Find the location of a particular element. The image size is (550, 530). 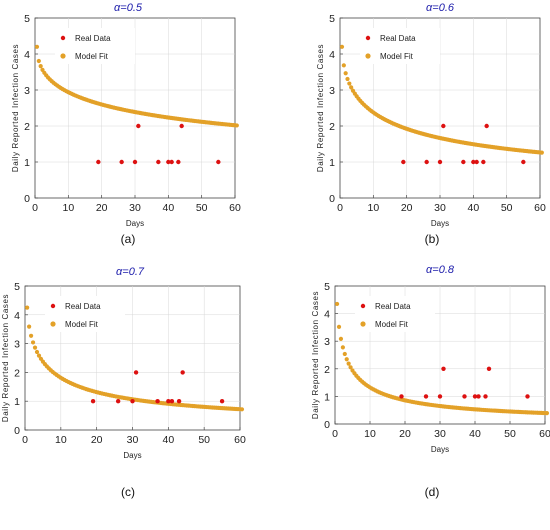

y-tick-label: 3 is located at coordinates (27, 91).